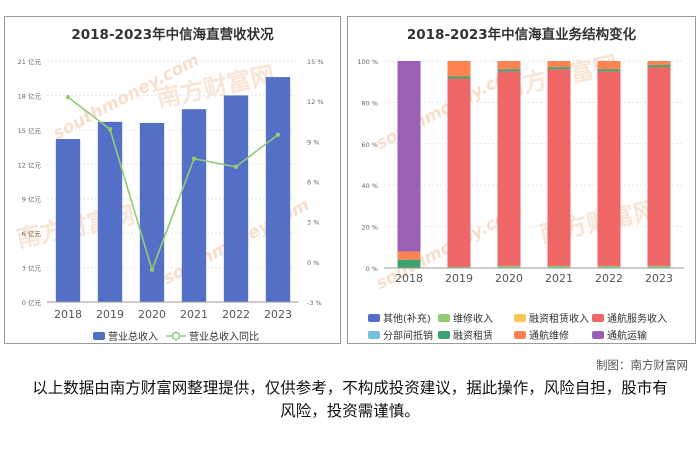 The image size is (700, 467). Describe the element at coordinates (30, 130) in the screenshot. I see `y-tick-left: 15 亿元` at that location.